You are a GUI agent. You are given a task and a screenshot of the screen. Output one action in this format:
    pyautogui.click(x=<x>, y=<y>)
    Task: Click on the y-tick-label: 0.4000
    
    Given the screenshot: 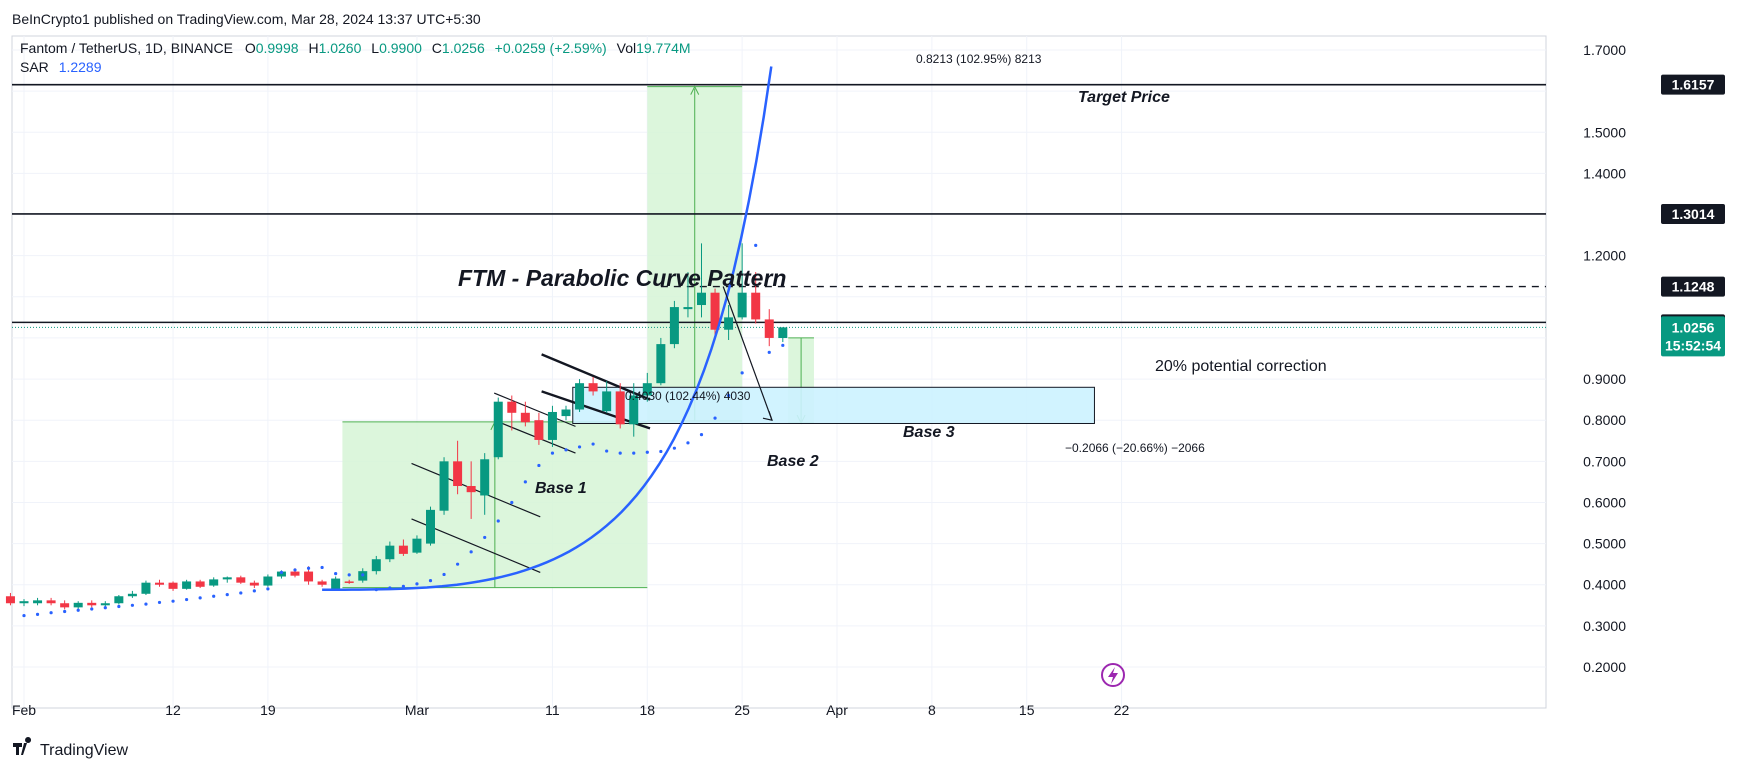 What is the action you would take?
    pyautogui.click(x=1604, y=585)
    